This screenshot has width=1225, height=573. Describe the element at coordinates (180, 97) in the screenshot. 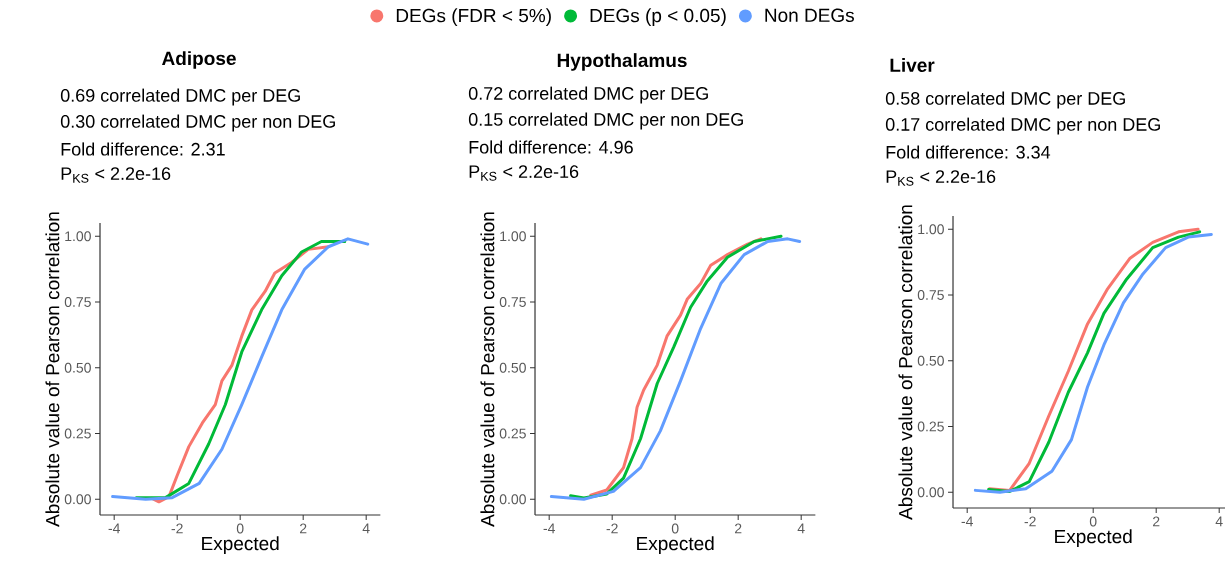

I see `text: 0.69 correlated DMC per DEG` at that location.